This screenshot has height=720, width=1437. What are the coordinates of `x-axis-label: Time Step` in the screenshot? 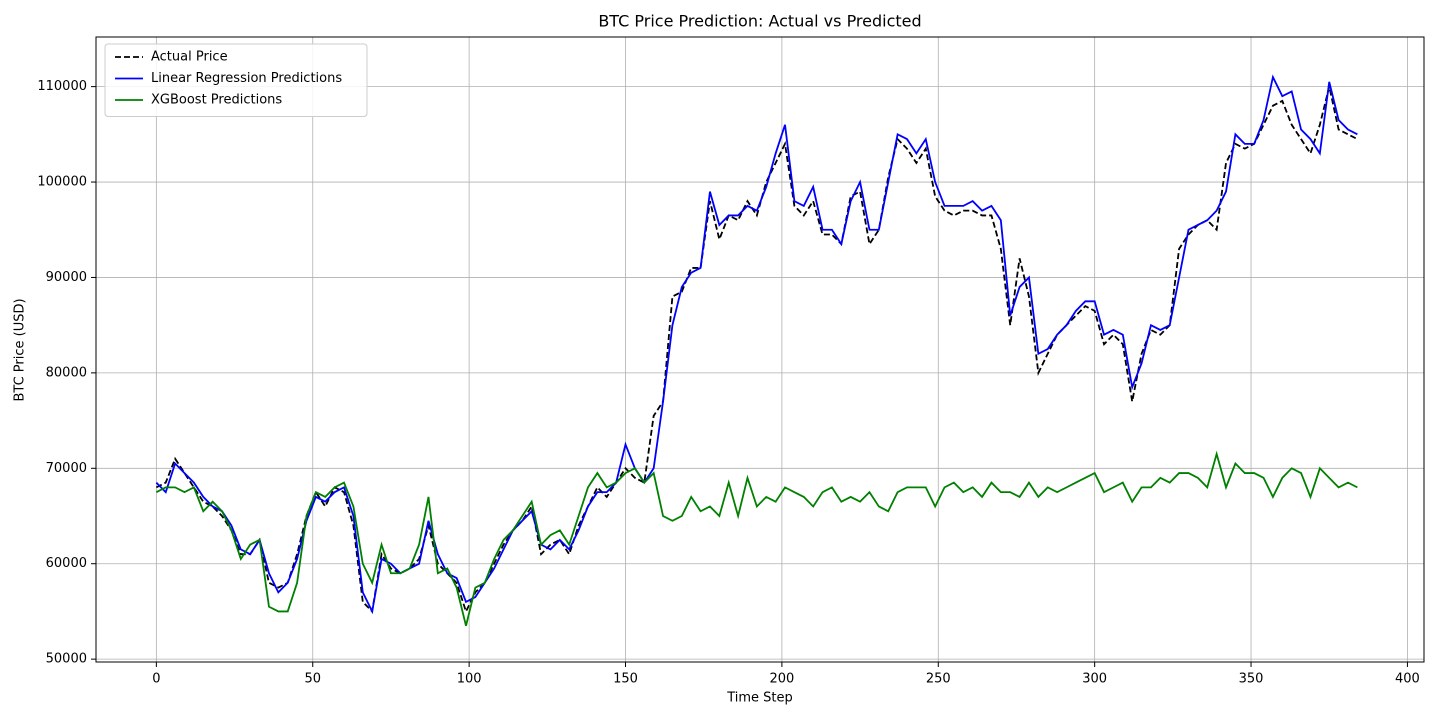 It's located at (759, 698).